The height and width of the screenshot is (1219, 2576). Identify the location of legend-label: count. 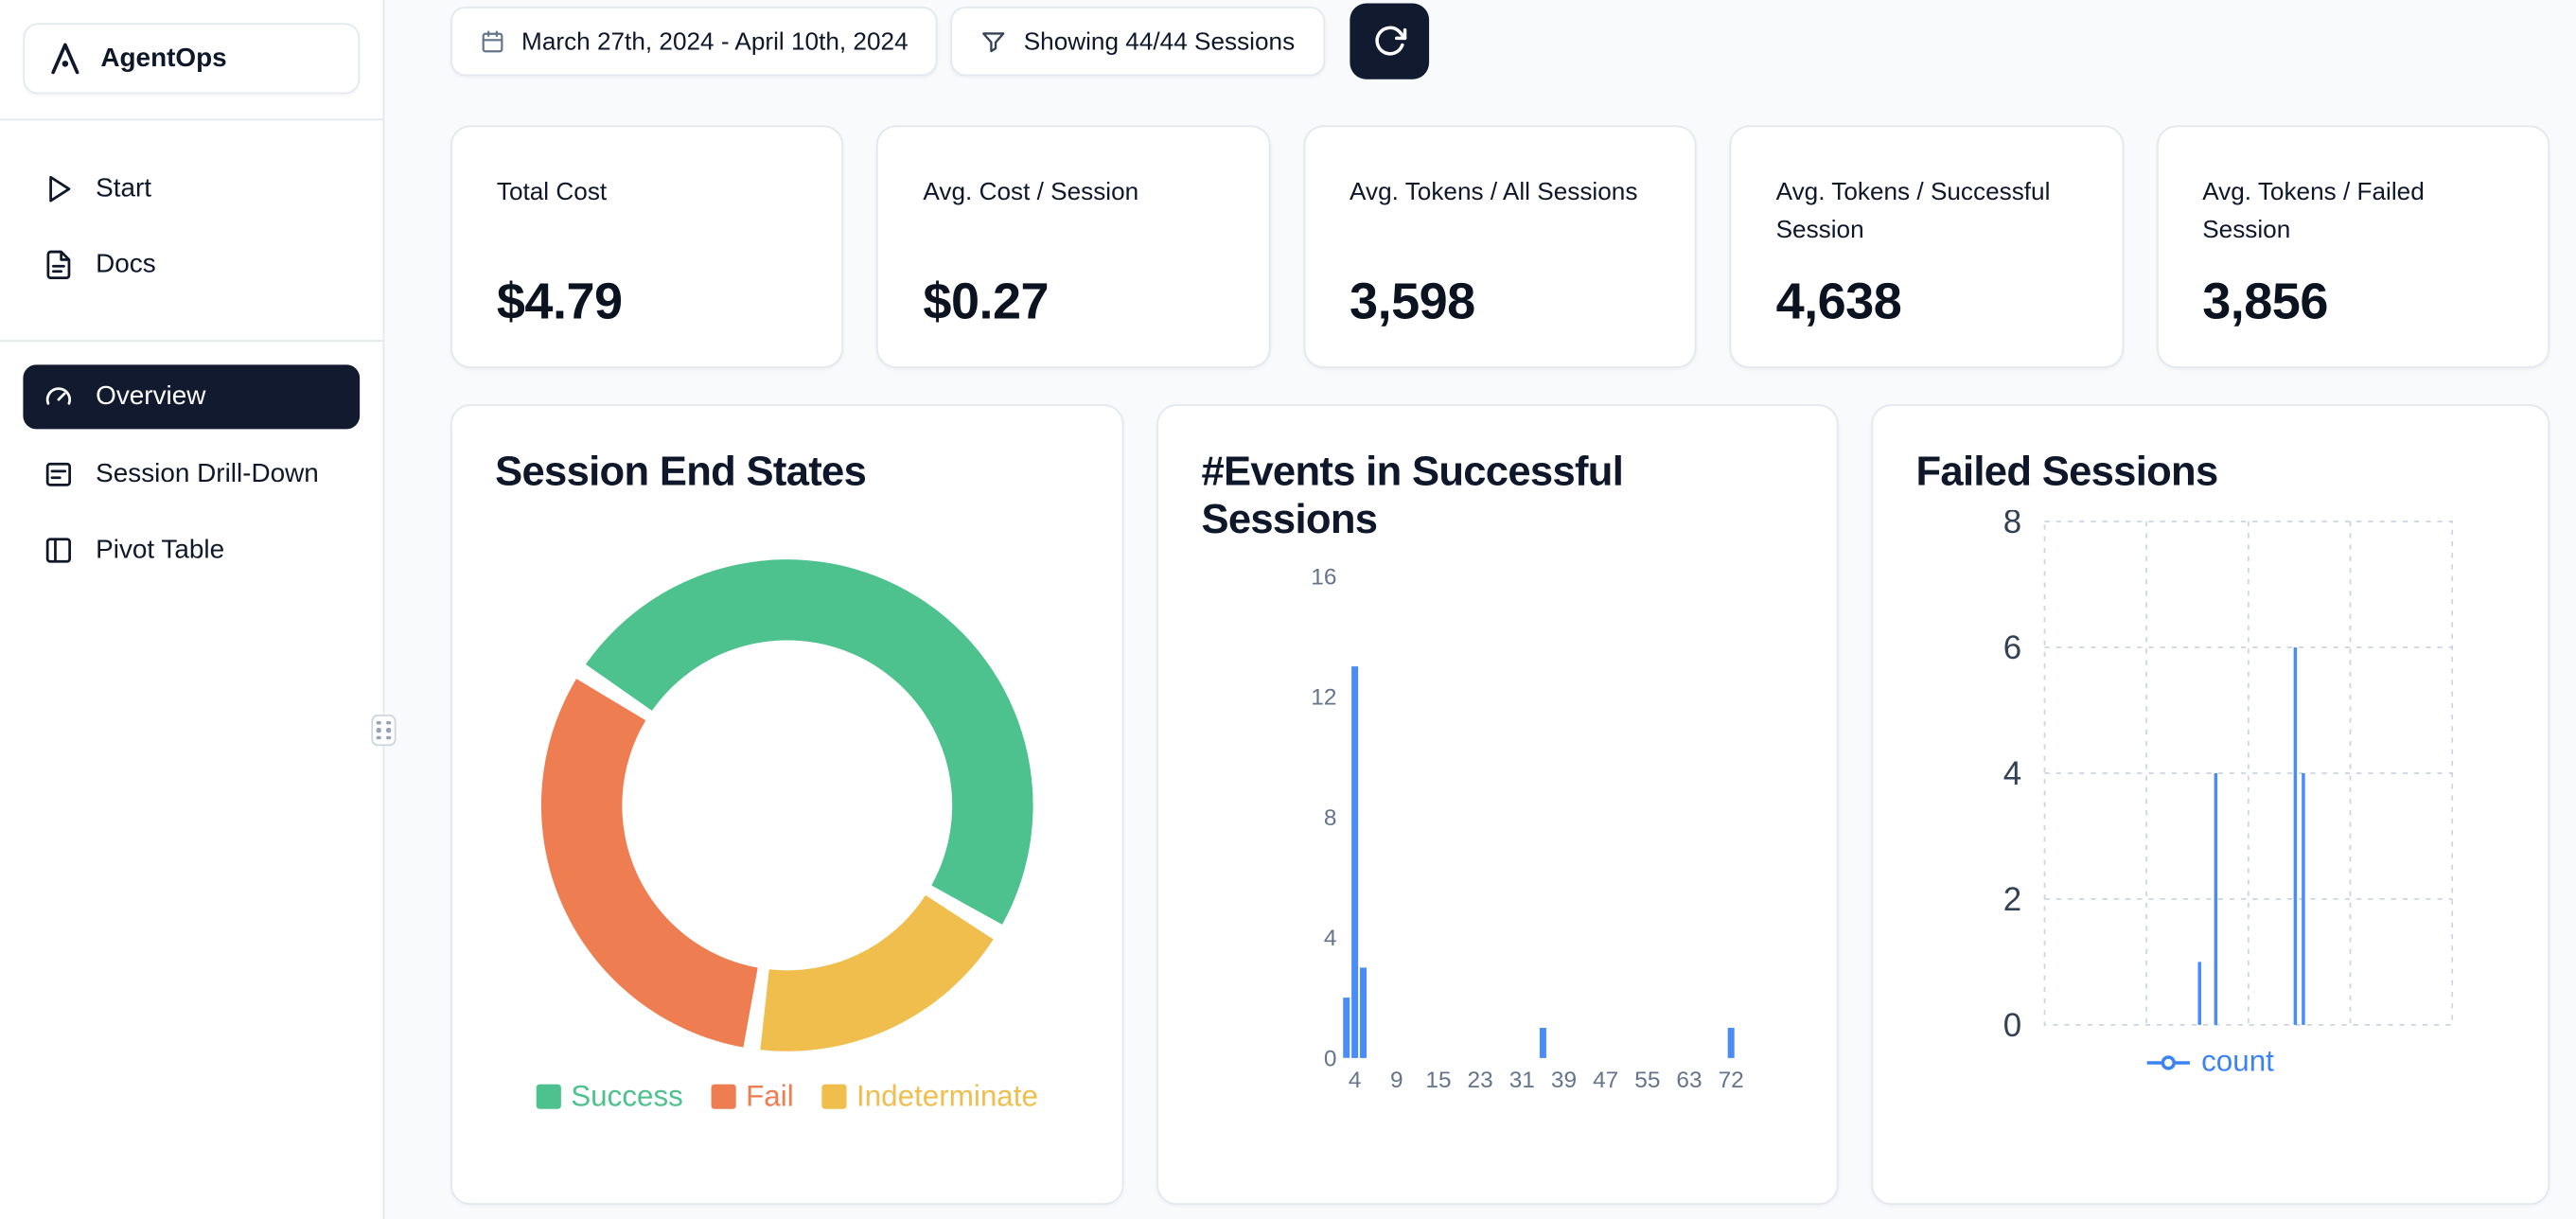
(2237, 1061).